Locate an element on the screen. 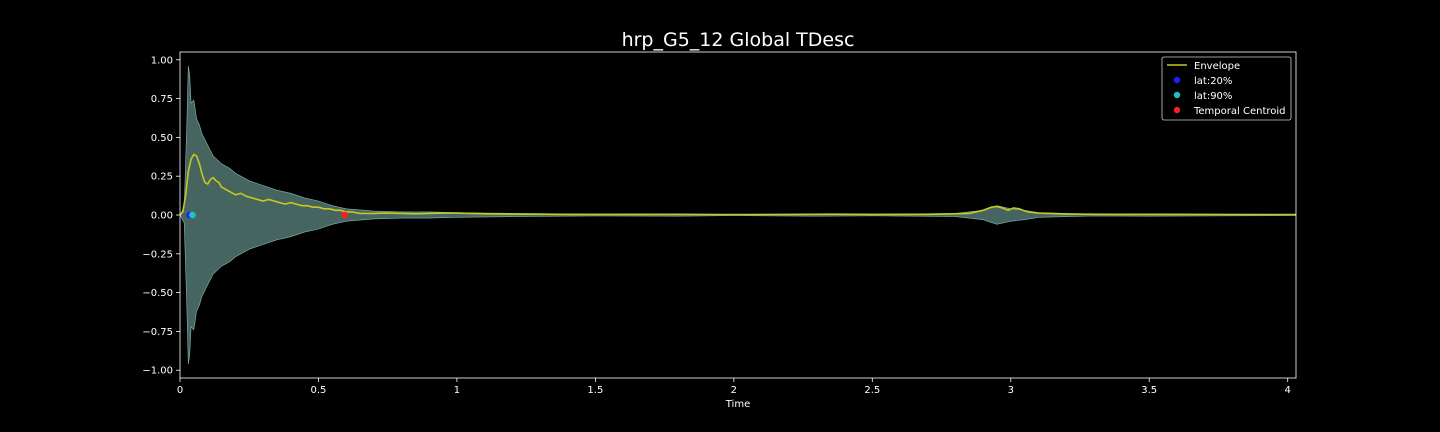 Image resolution: width=1440 pixels, height=432 pixels. x-tick-label: 4 is located at coordinates (1288, 390).